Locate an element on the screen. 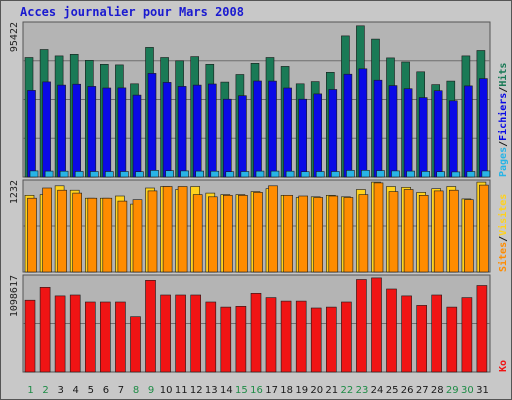 Image resolution: width=512 pixels, height=400 pixels. x-tick-label-18: 18 is located at coordinates (286, 390).